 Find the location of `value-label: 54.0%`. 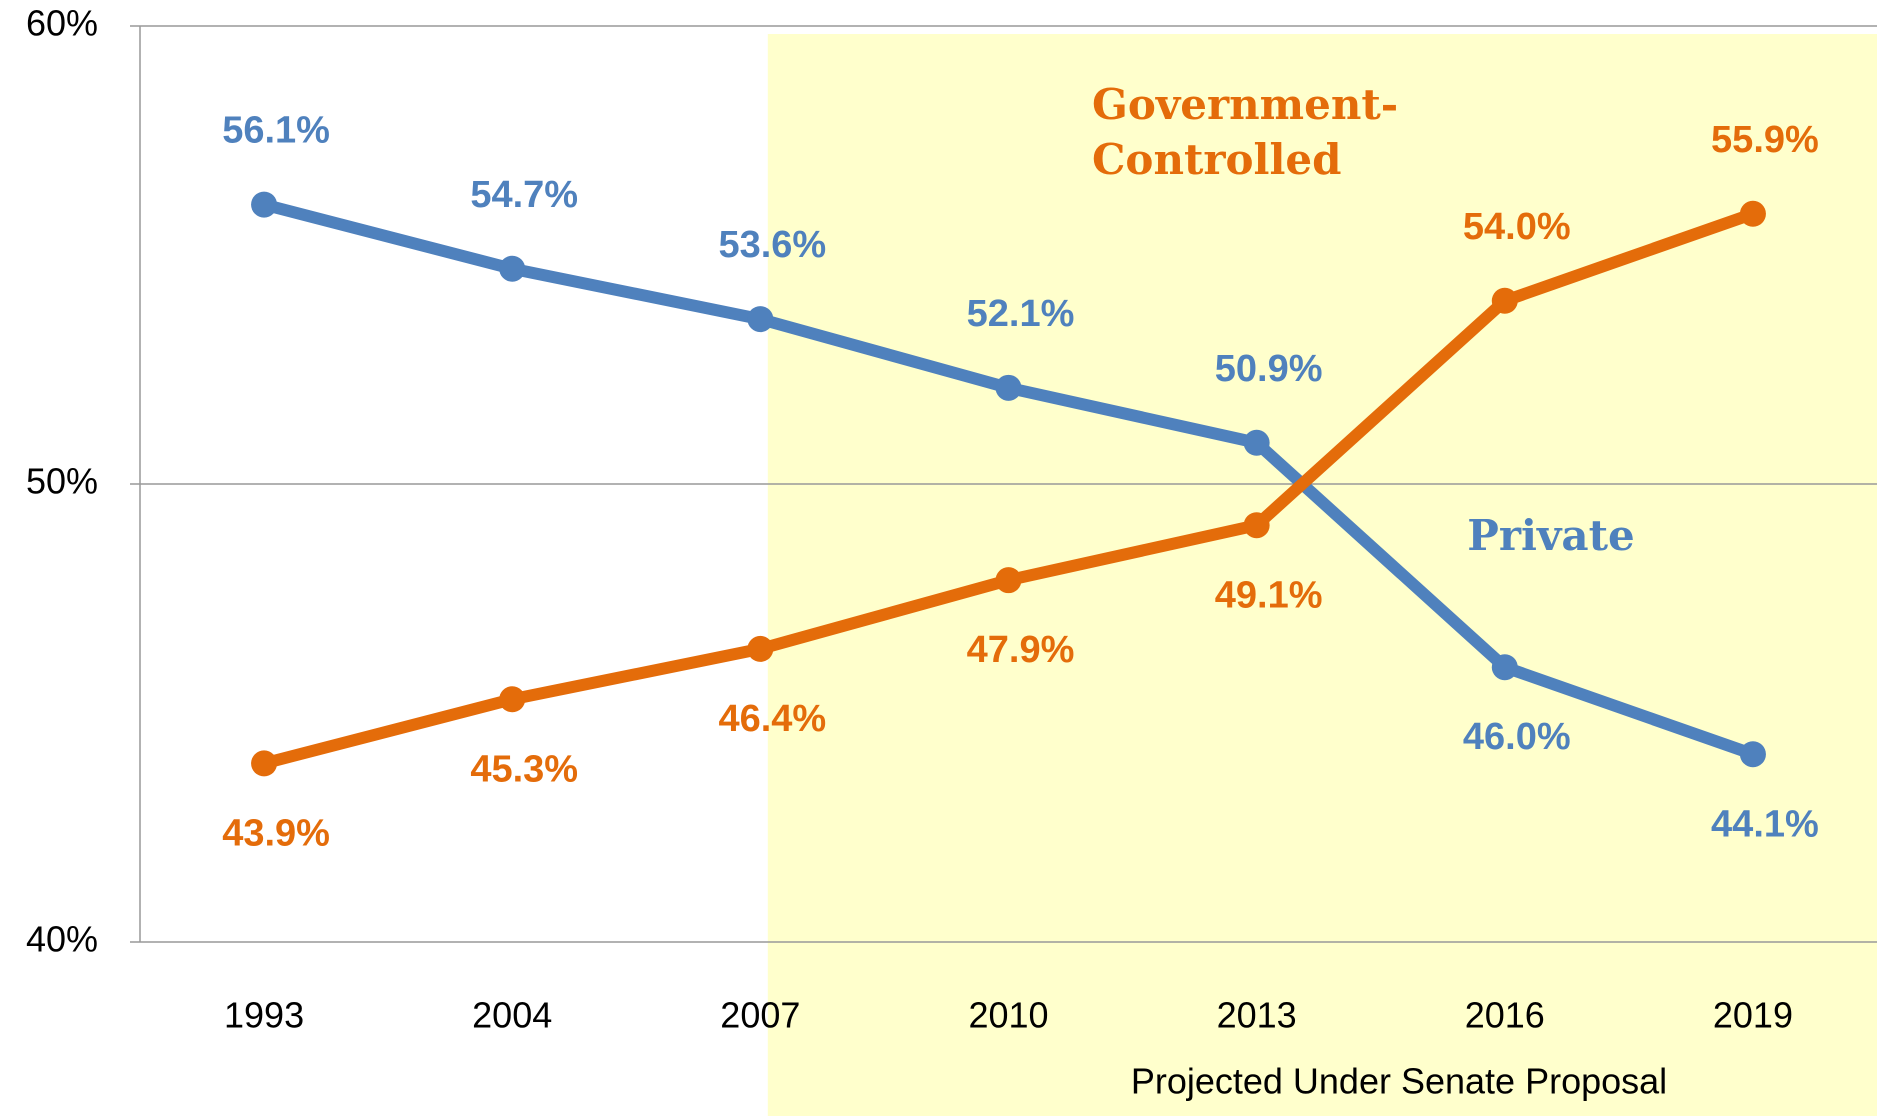

value-label: 54.0% is located at coordinates (1517, 227).